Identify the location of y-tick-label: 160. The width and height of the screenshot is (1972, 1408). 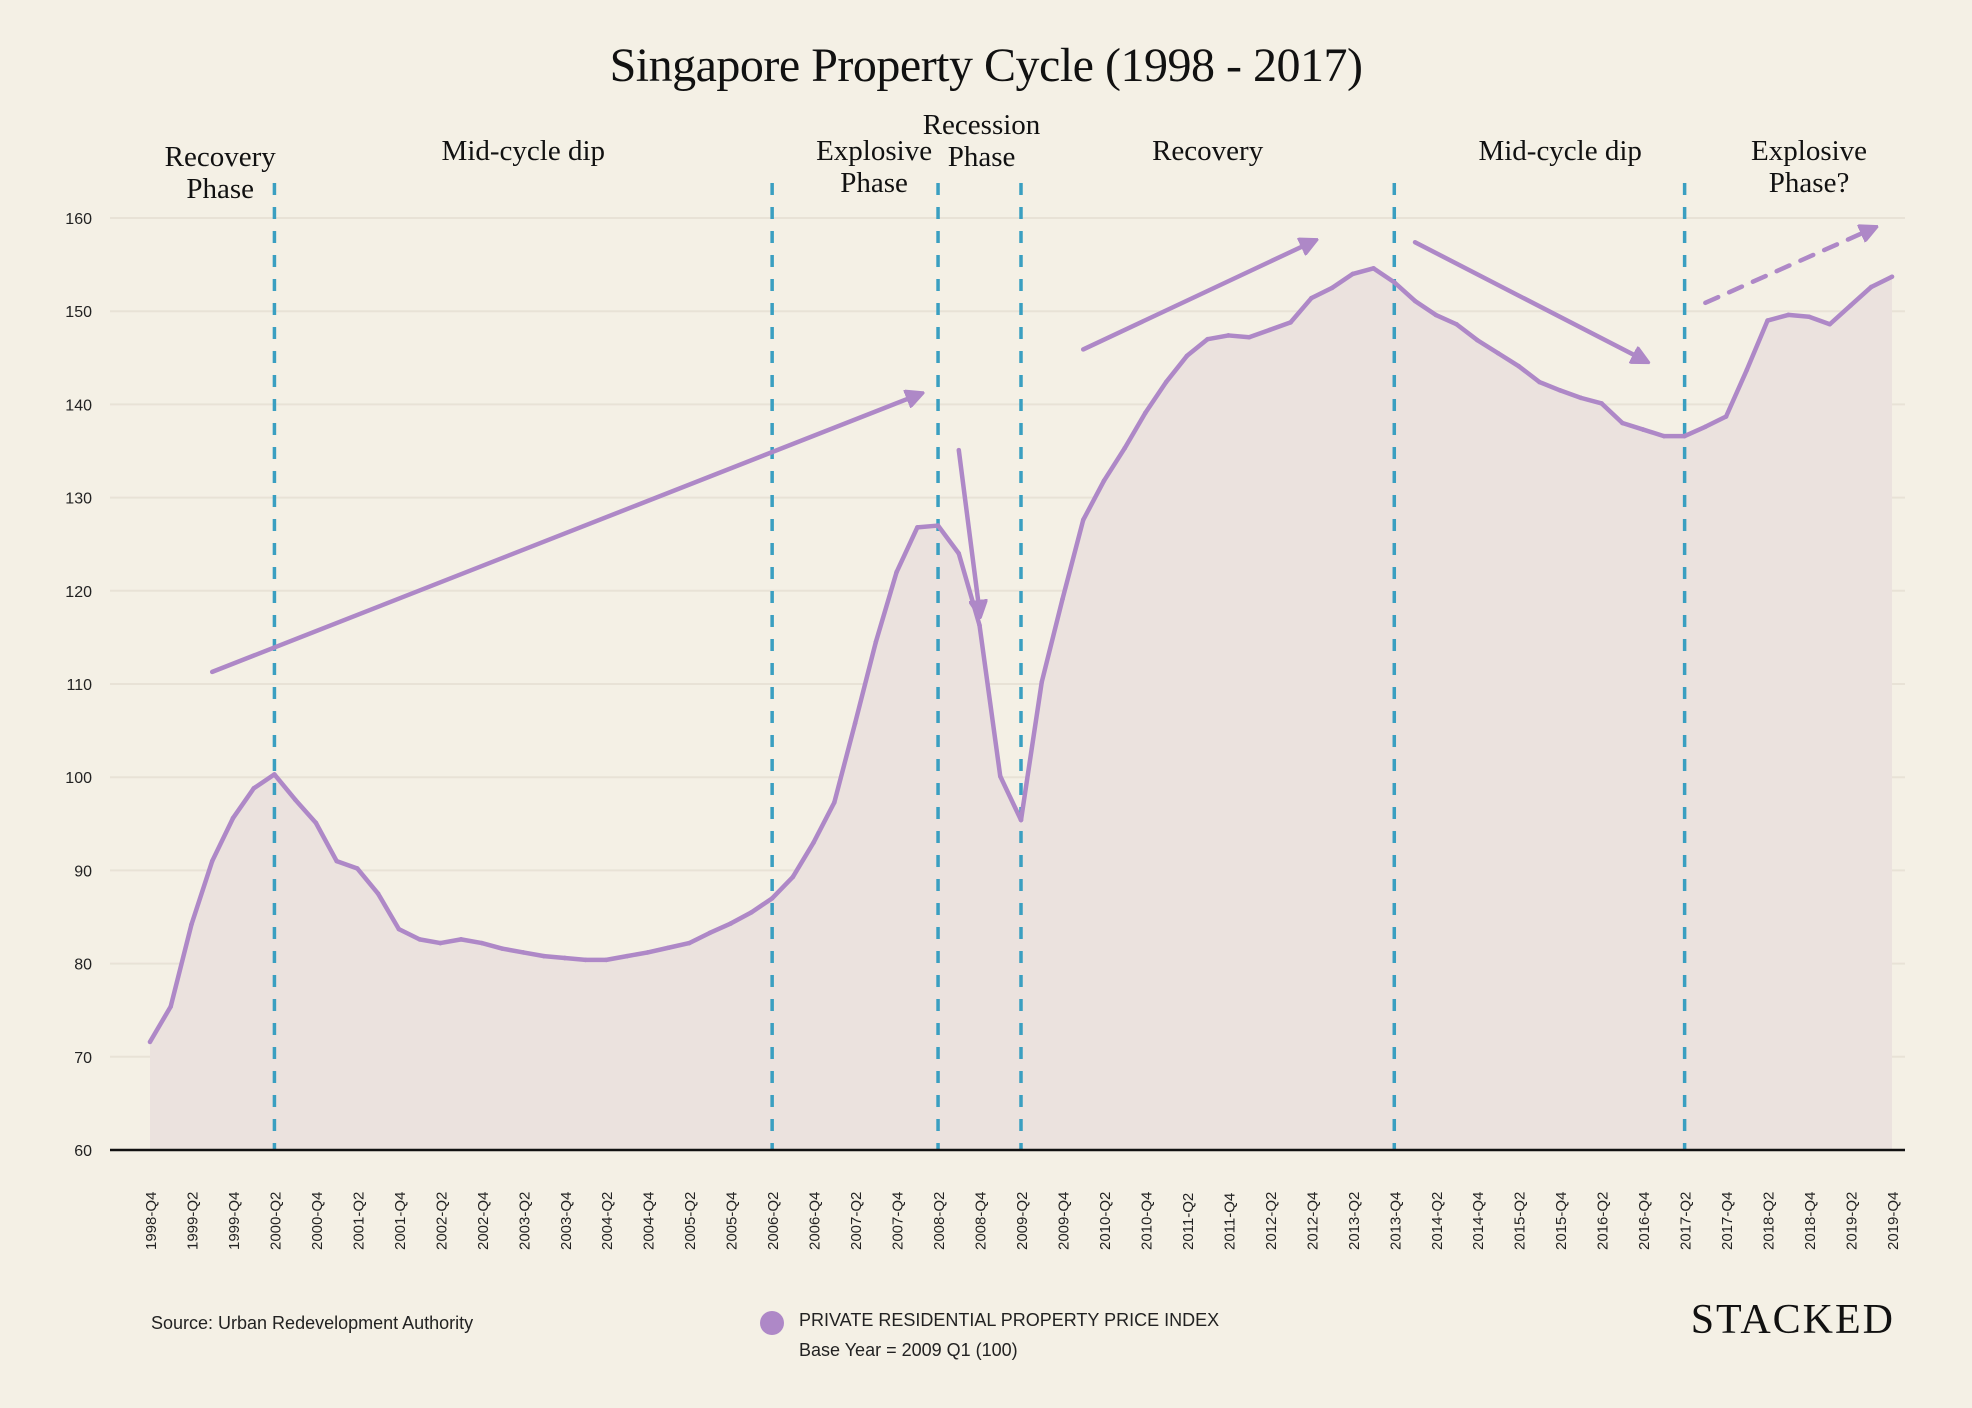
(78, 219).